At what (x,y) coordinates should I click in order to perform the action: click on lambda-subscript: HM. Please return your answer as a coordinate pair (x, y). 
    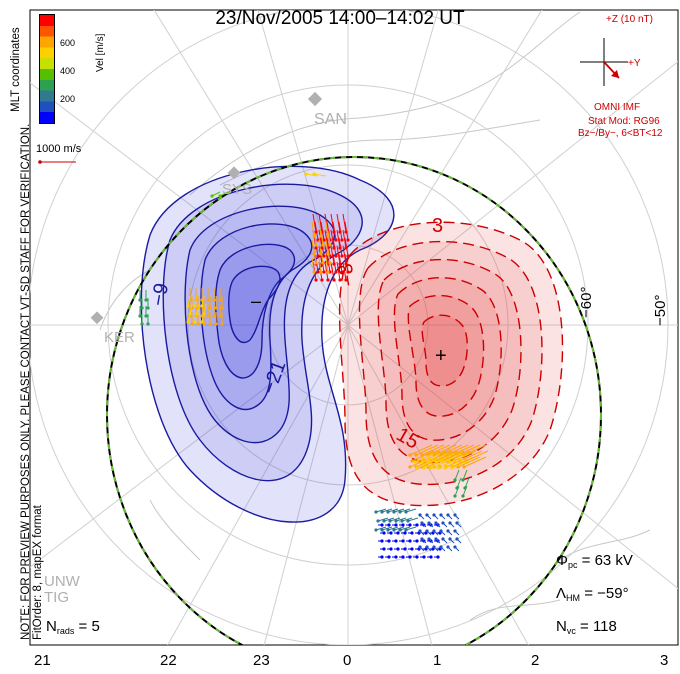
    Looking at the image, I should click on (573, 598).